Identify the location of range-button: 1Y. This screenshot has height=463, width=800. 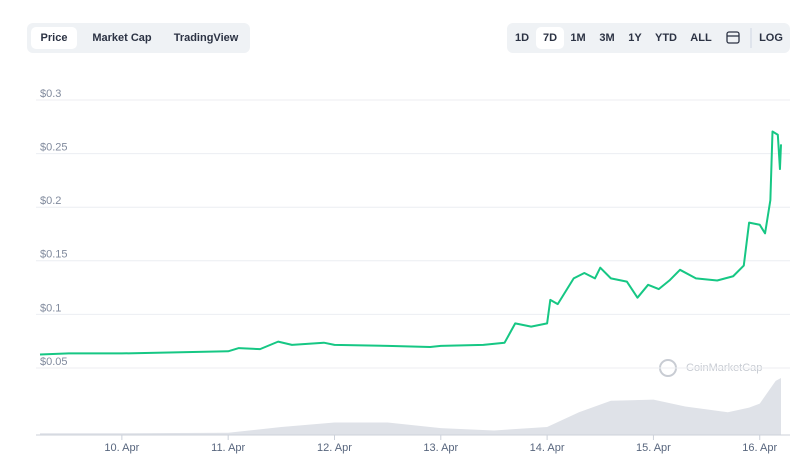
(635, 38).